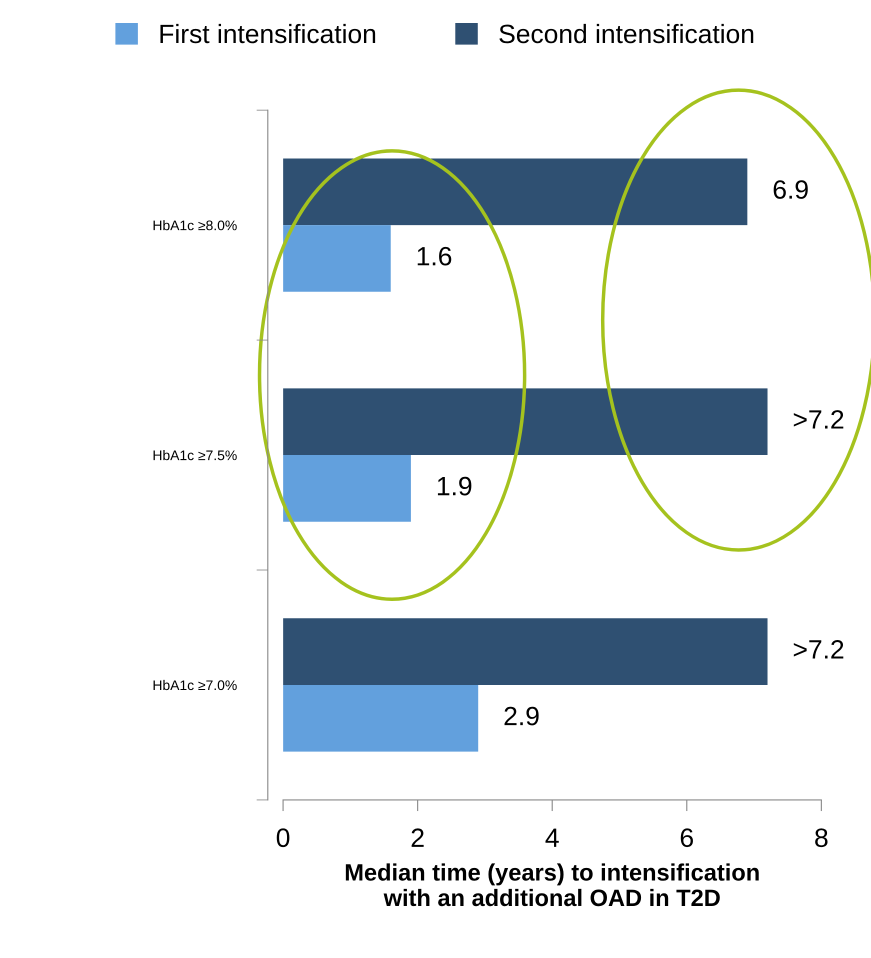 The height and width of the screenshot is (958, 871). I want to click on x-tick-label: 0, so click(283, 838).